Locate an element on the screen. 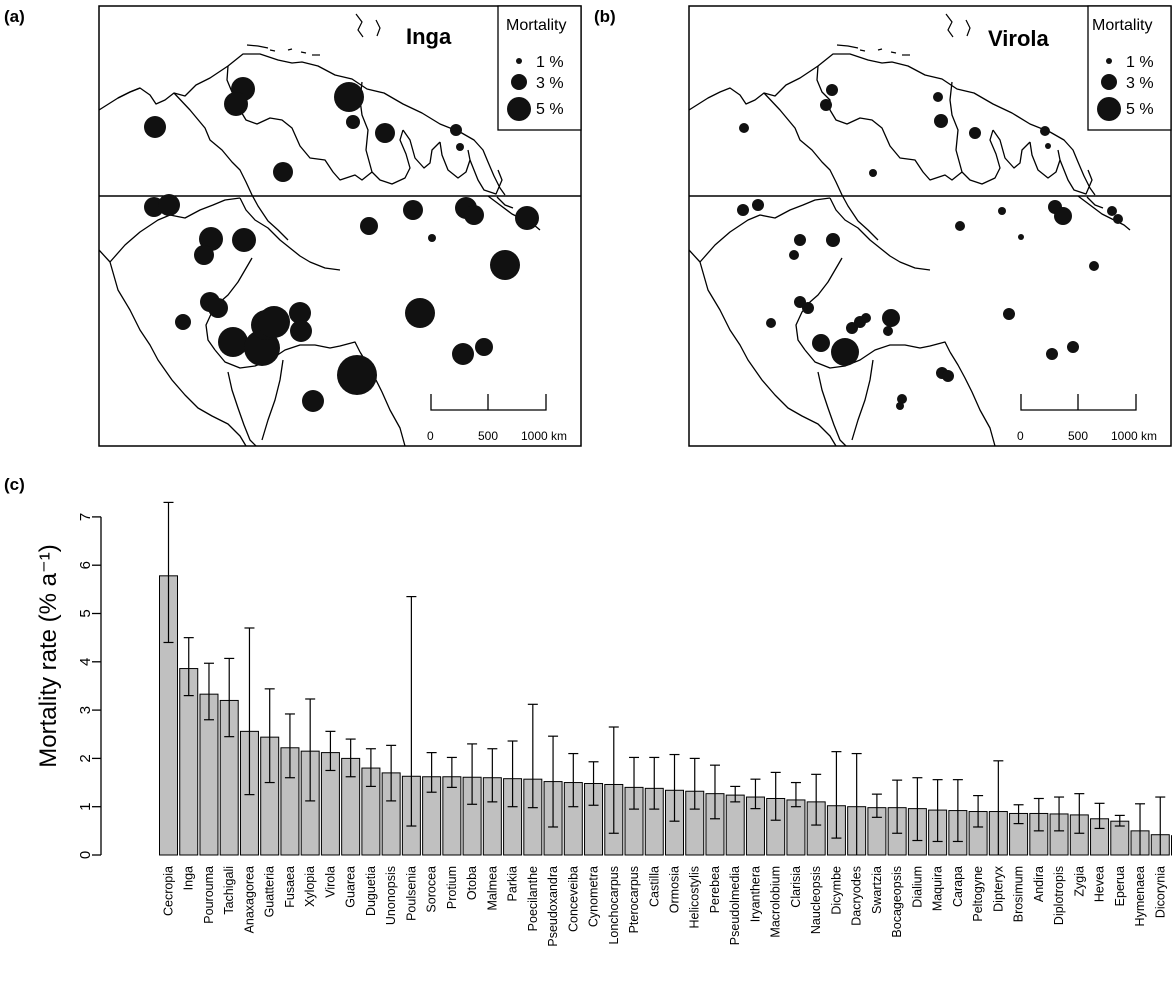  error-bar-eperua is located at coordinates (1119, 820).